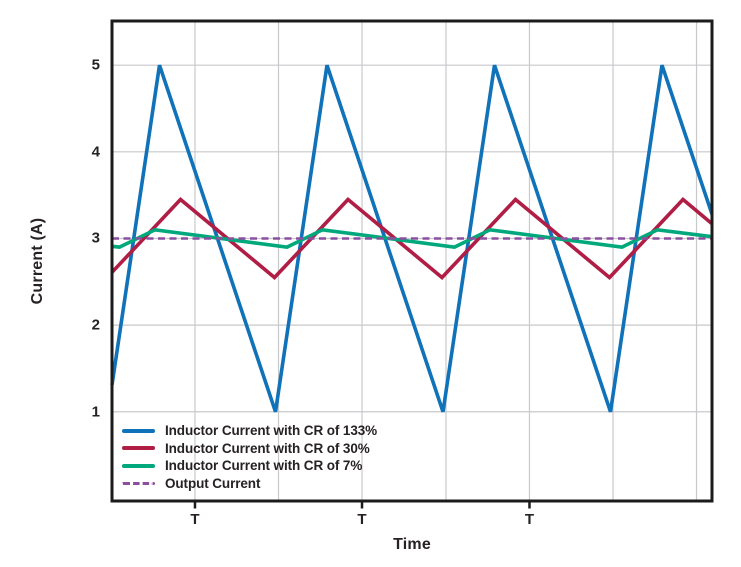  What do you see at coordinates (95, 152) in the screenshot?
I see `y-tick-label: 4` at bounding box center [95, 152].